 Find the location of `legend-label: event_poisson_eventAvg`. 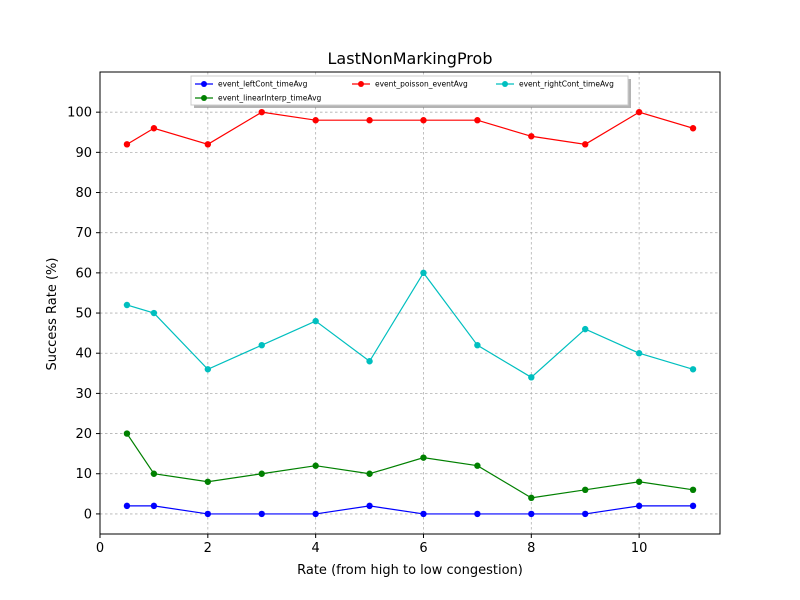

legend-label: event_poisson_eventAvg is located at coordinates (421, 84).